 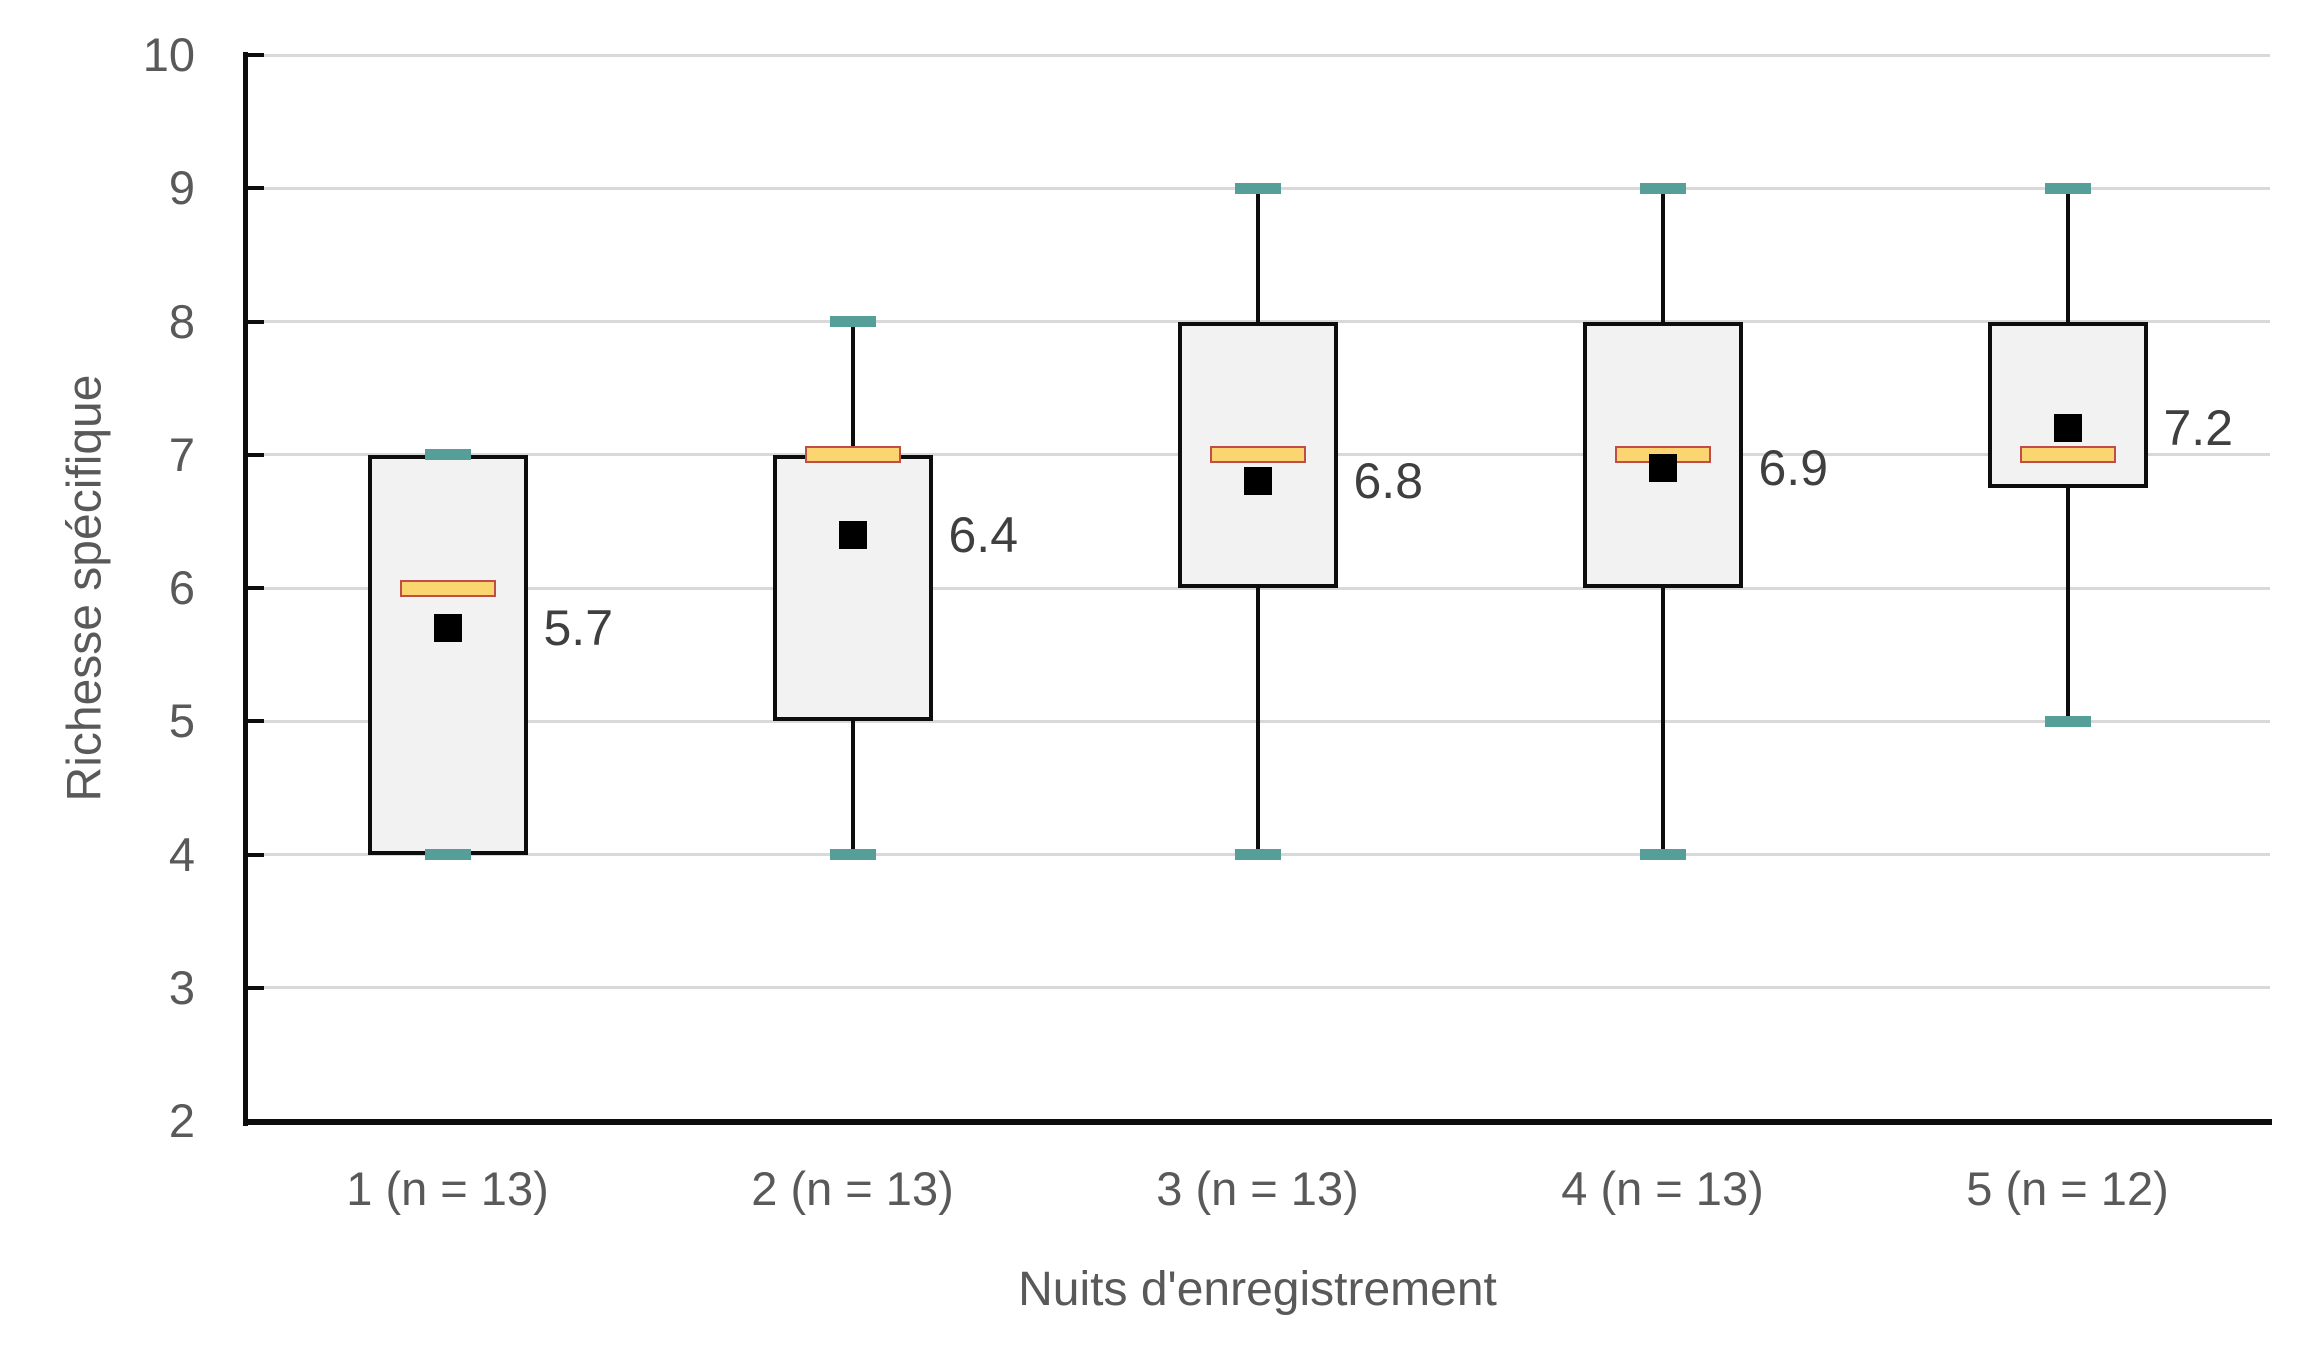 I want to click on x-category-label-1: 1 (n = 13), so click(x=447, y=1188).